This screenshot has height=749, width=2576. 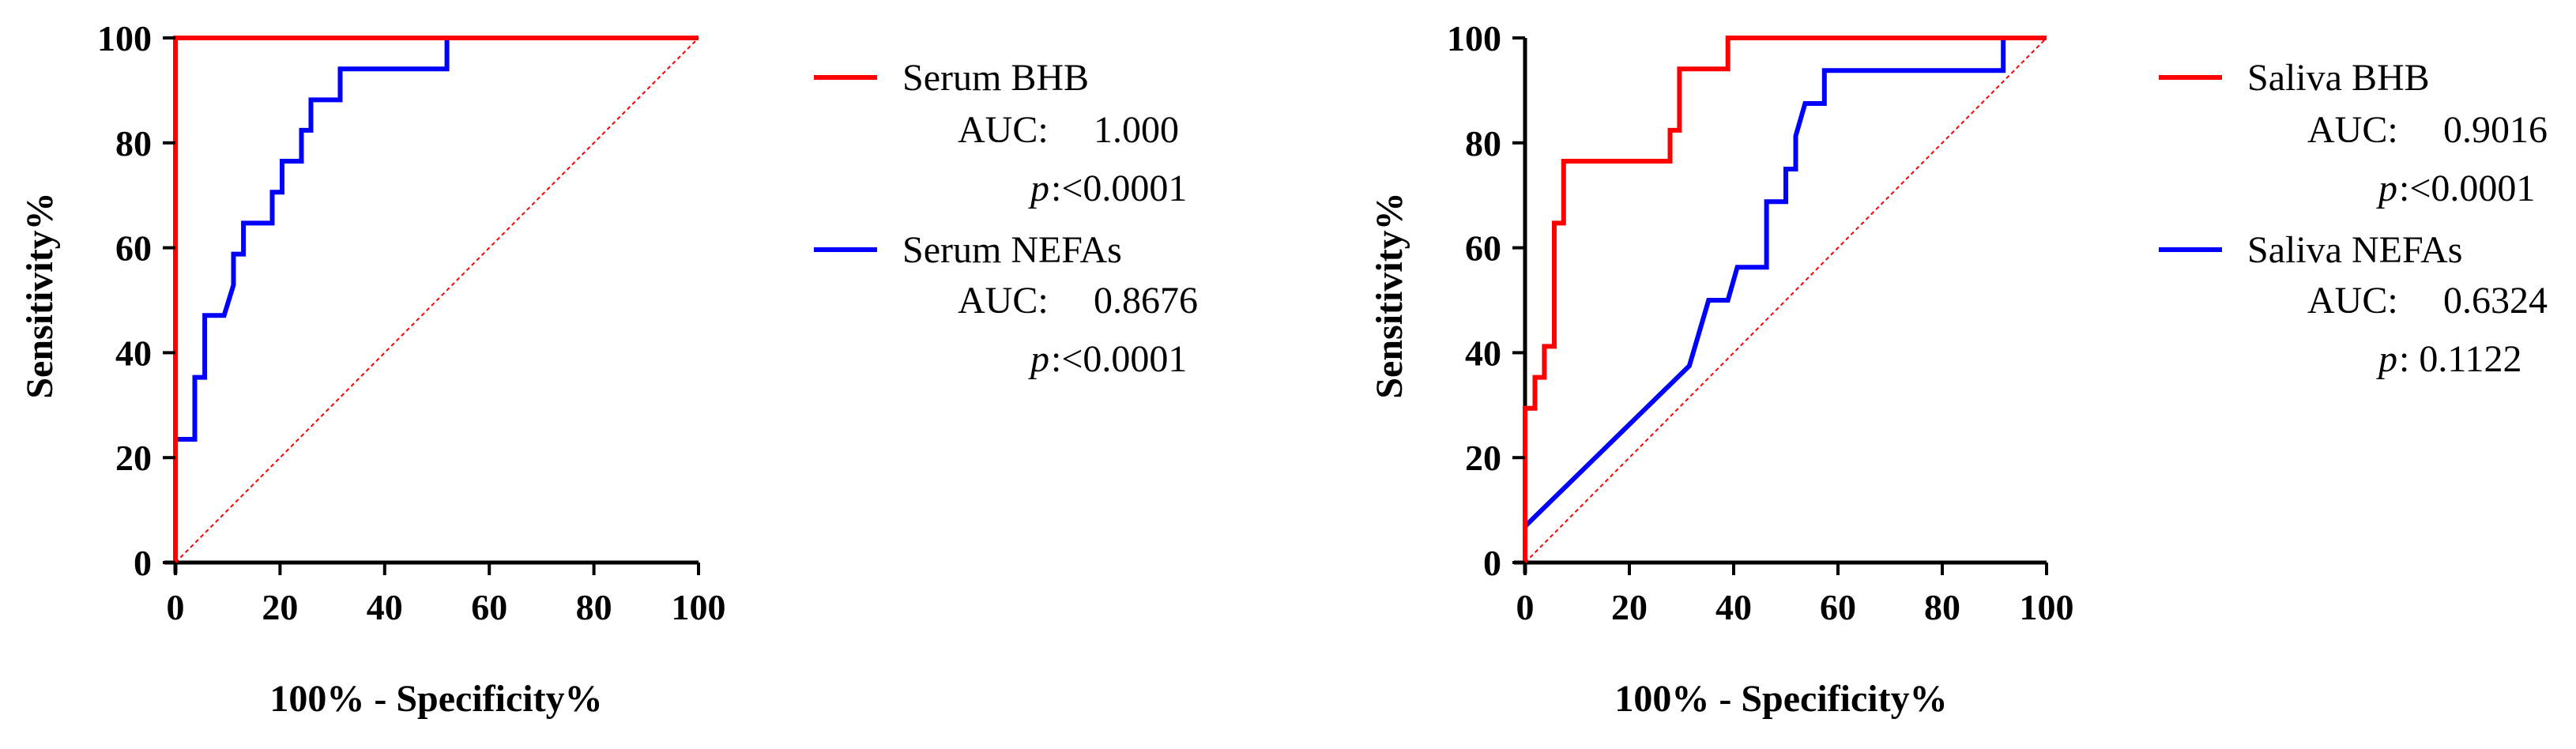 I want to click on auc-label-saliva-bhb: AUC:, so click(x=2352, y=130).